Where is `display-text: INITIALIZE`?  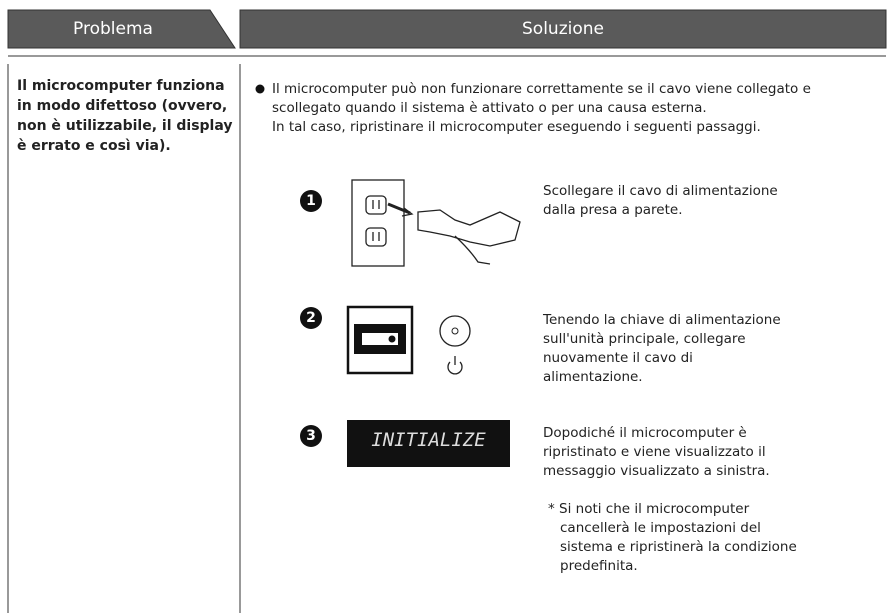
display-text: INITIALIZE is located at coordinates (428, 440).